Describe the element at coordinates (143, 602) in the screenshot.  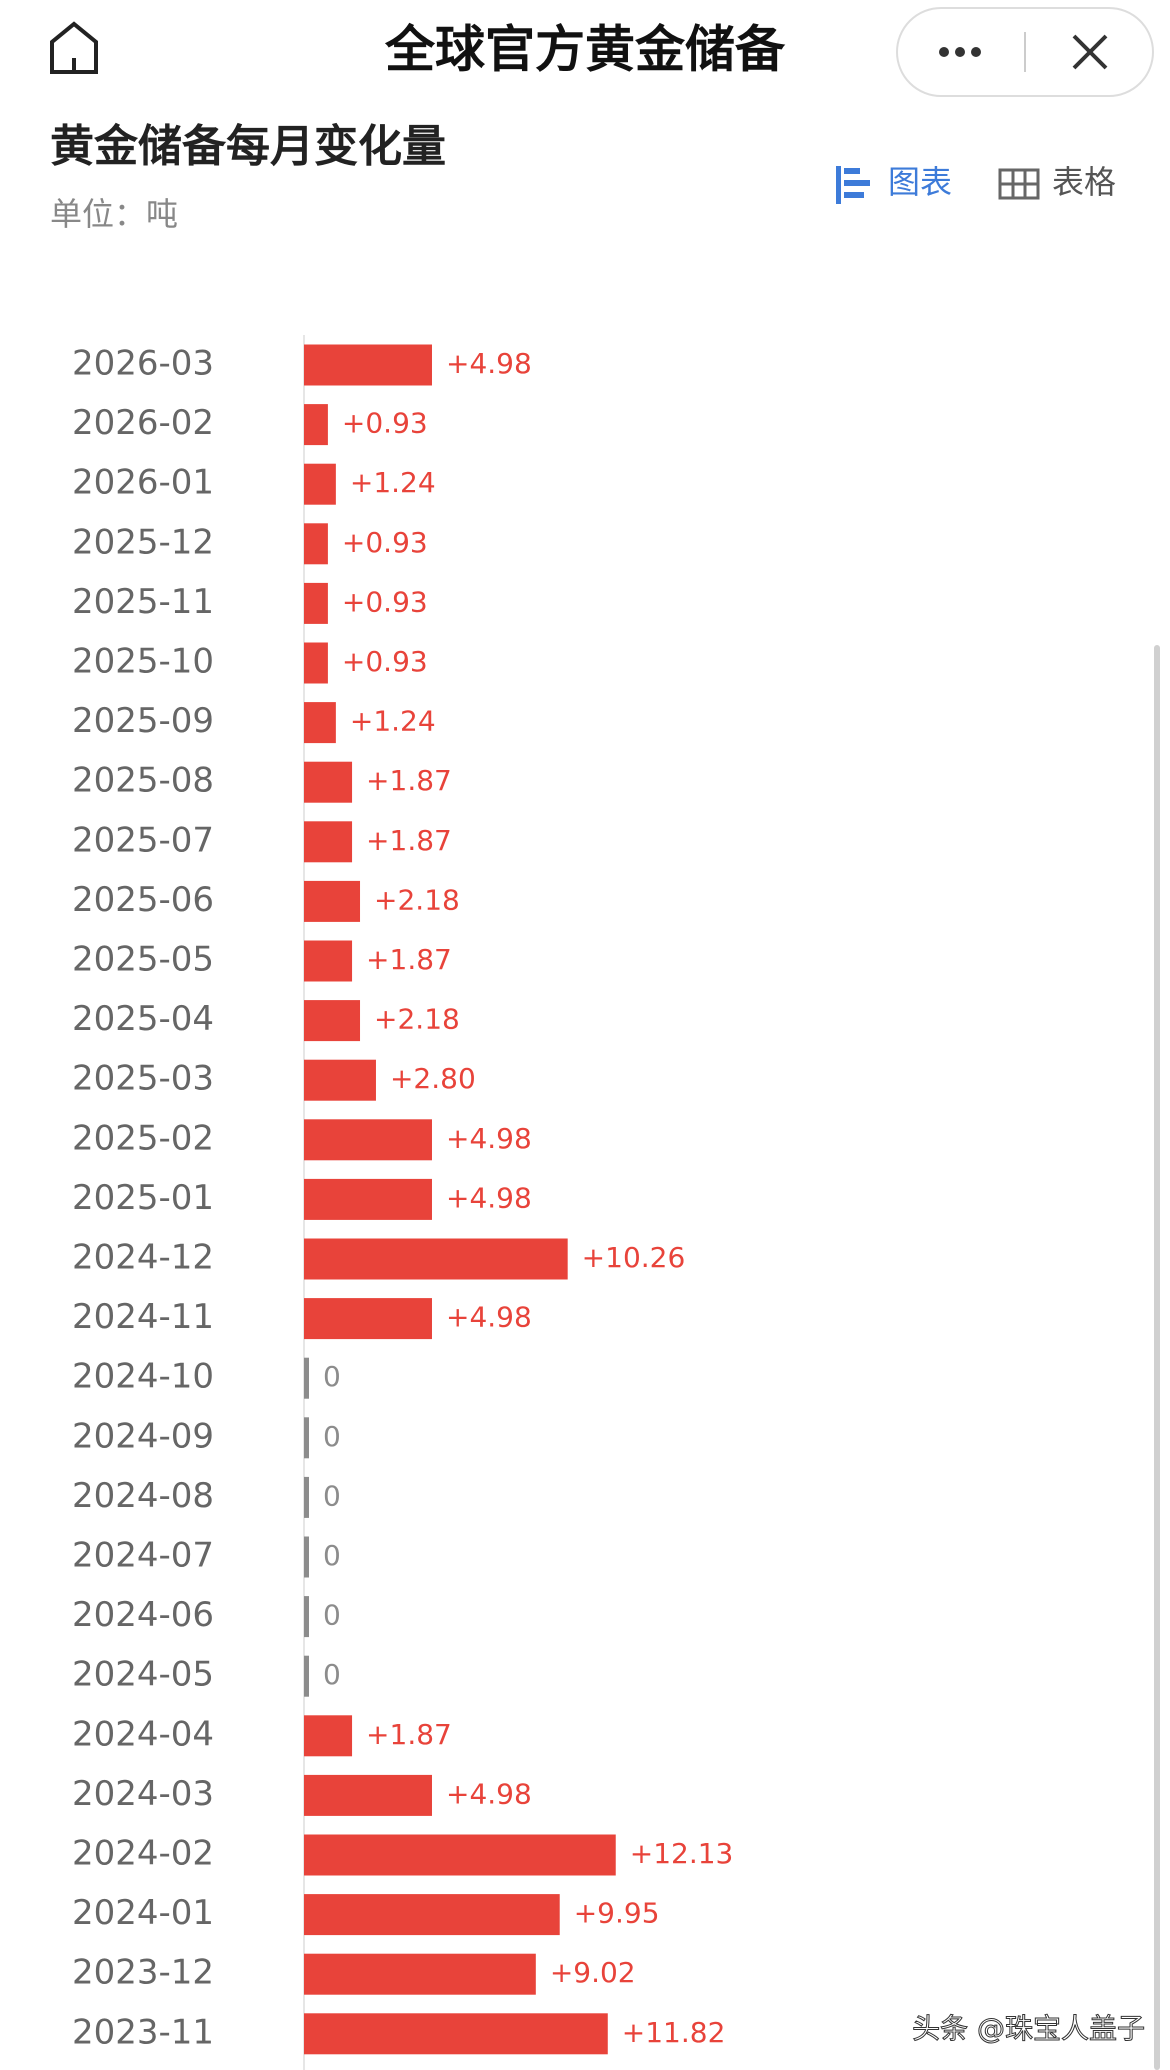
I see `y-tick-label: 2025-11` at that location.